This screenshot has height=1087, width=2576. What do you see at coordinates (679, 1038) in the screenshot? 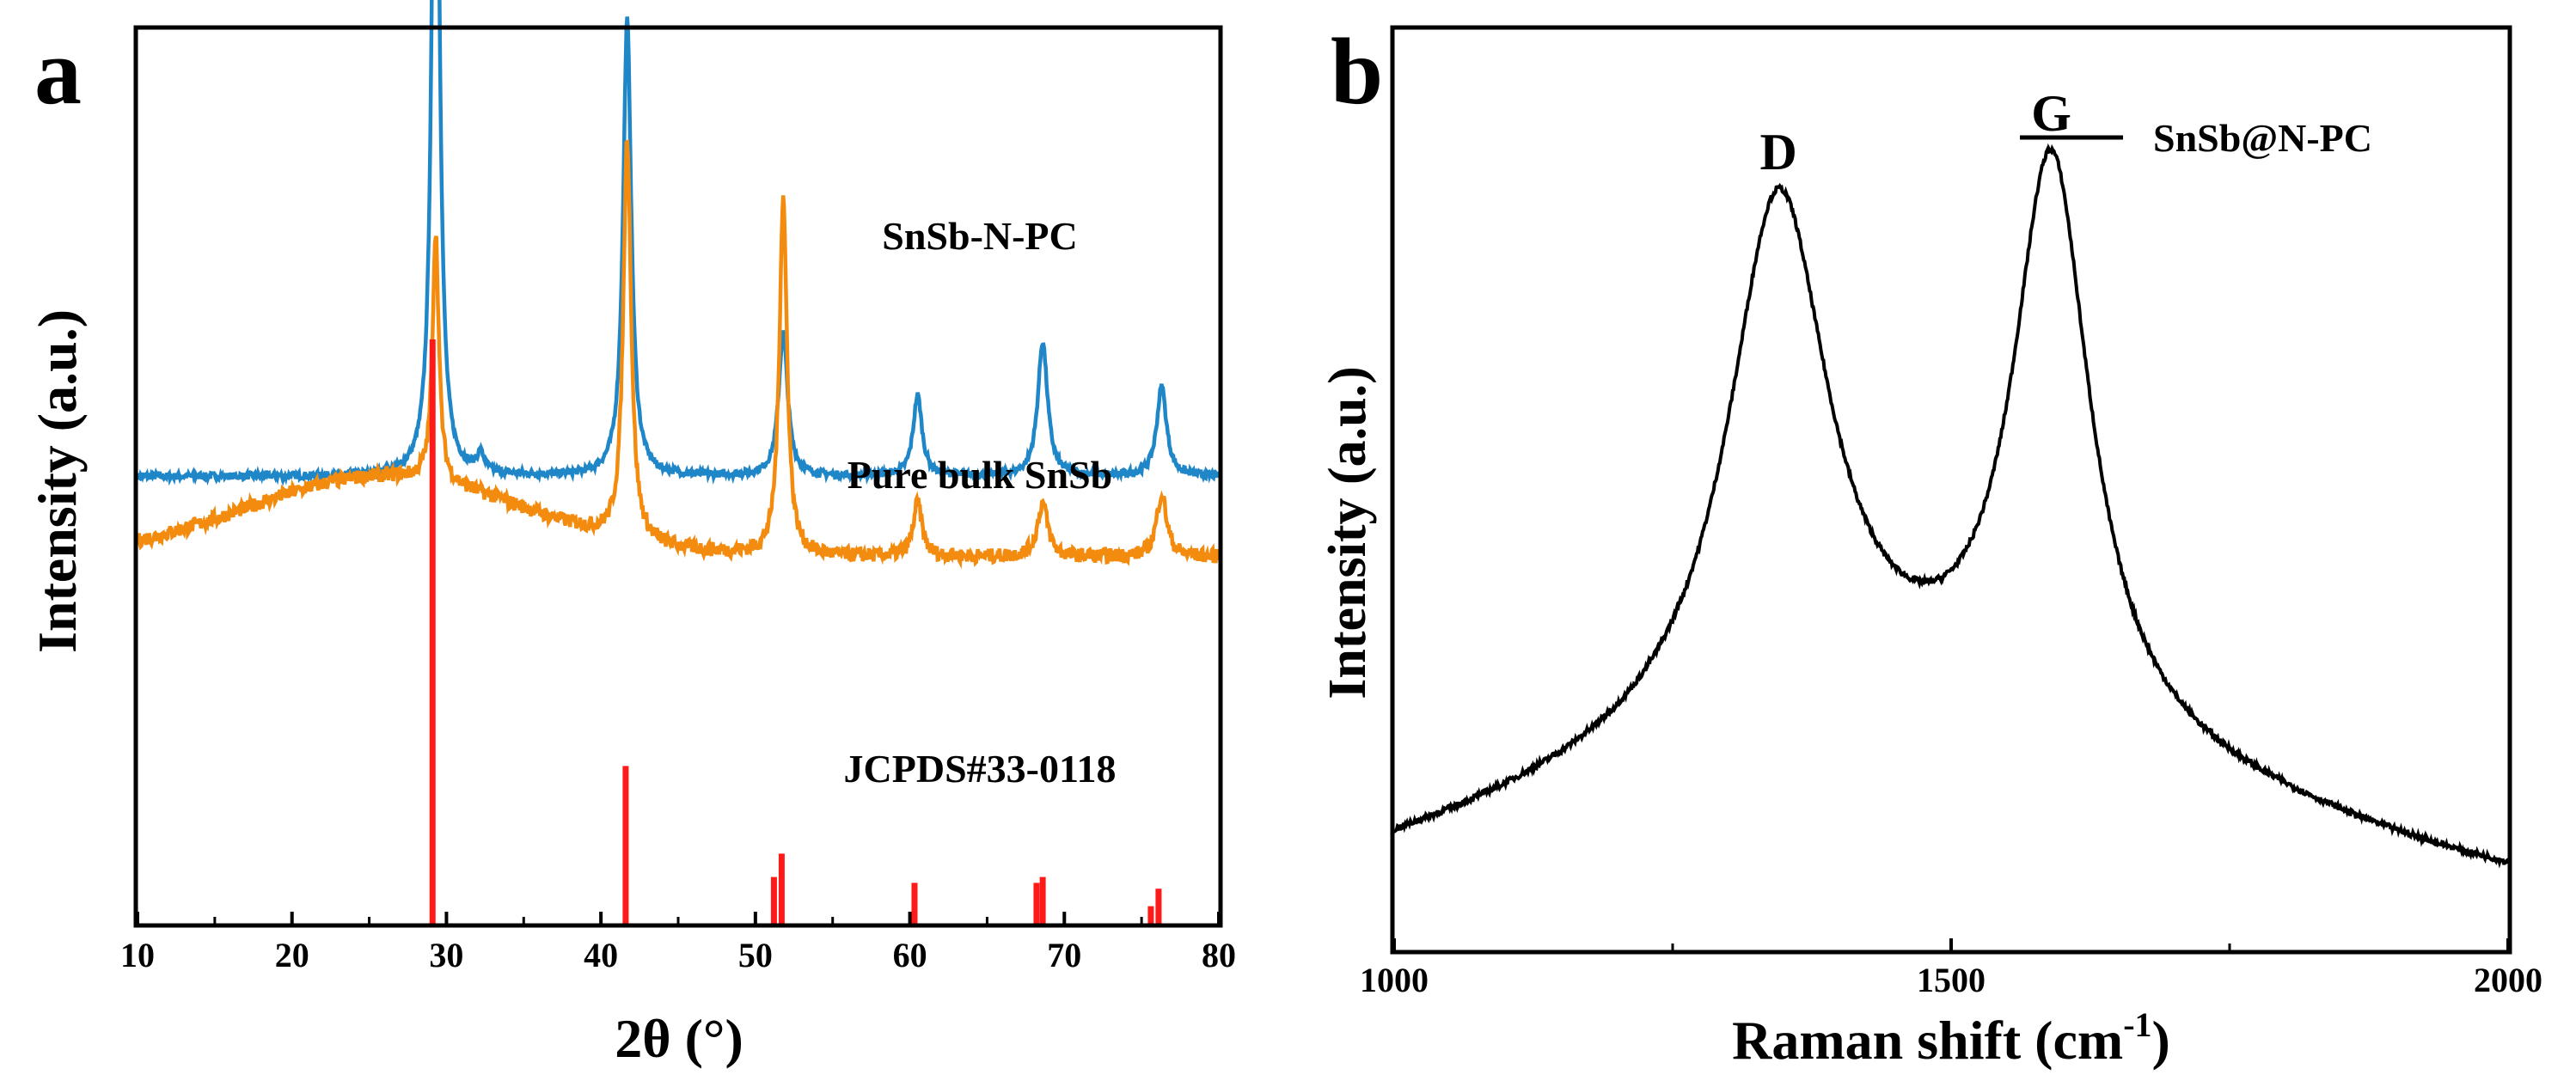
I see `panel-a-x-axis-label: 2θ (°)` at bounding box center [679, 1038].